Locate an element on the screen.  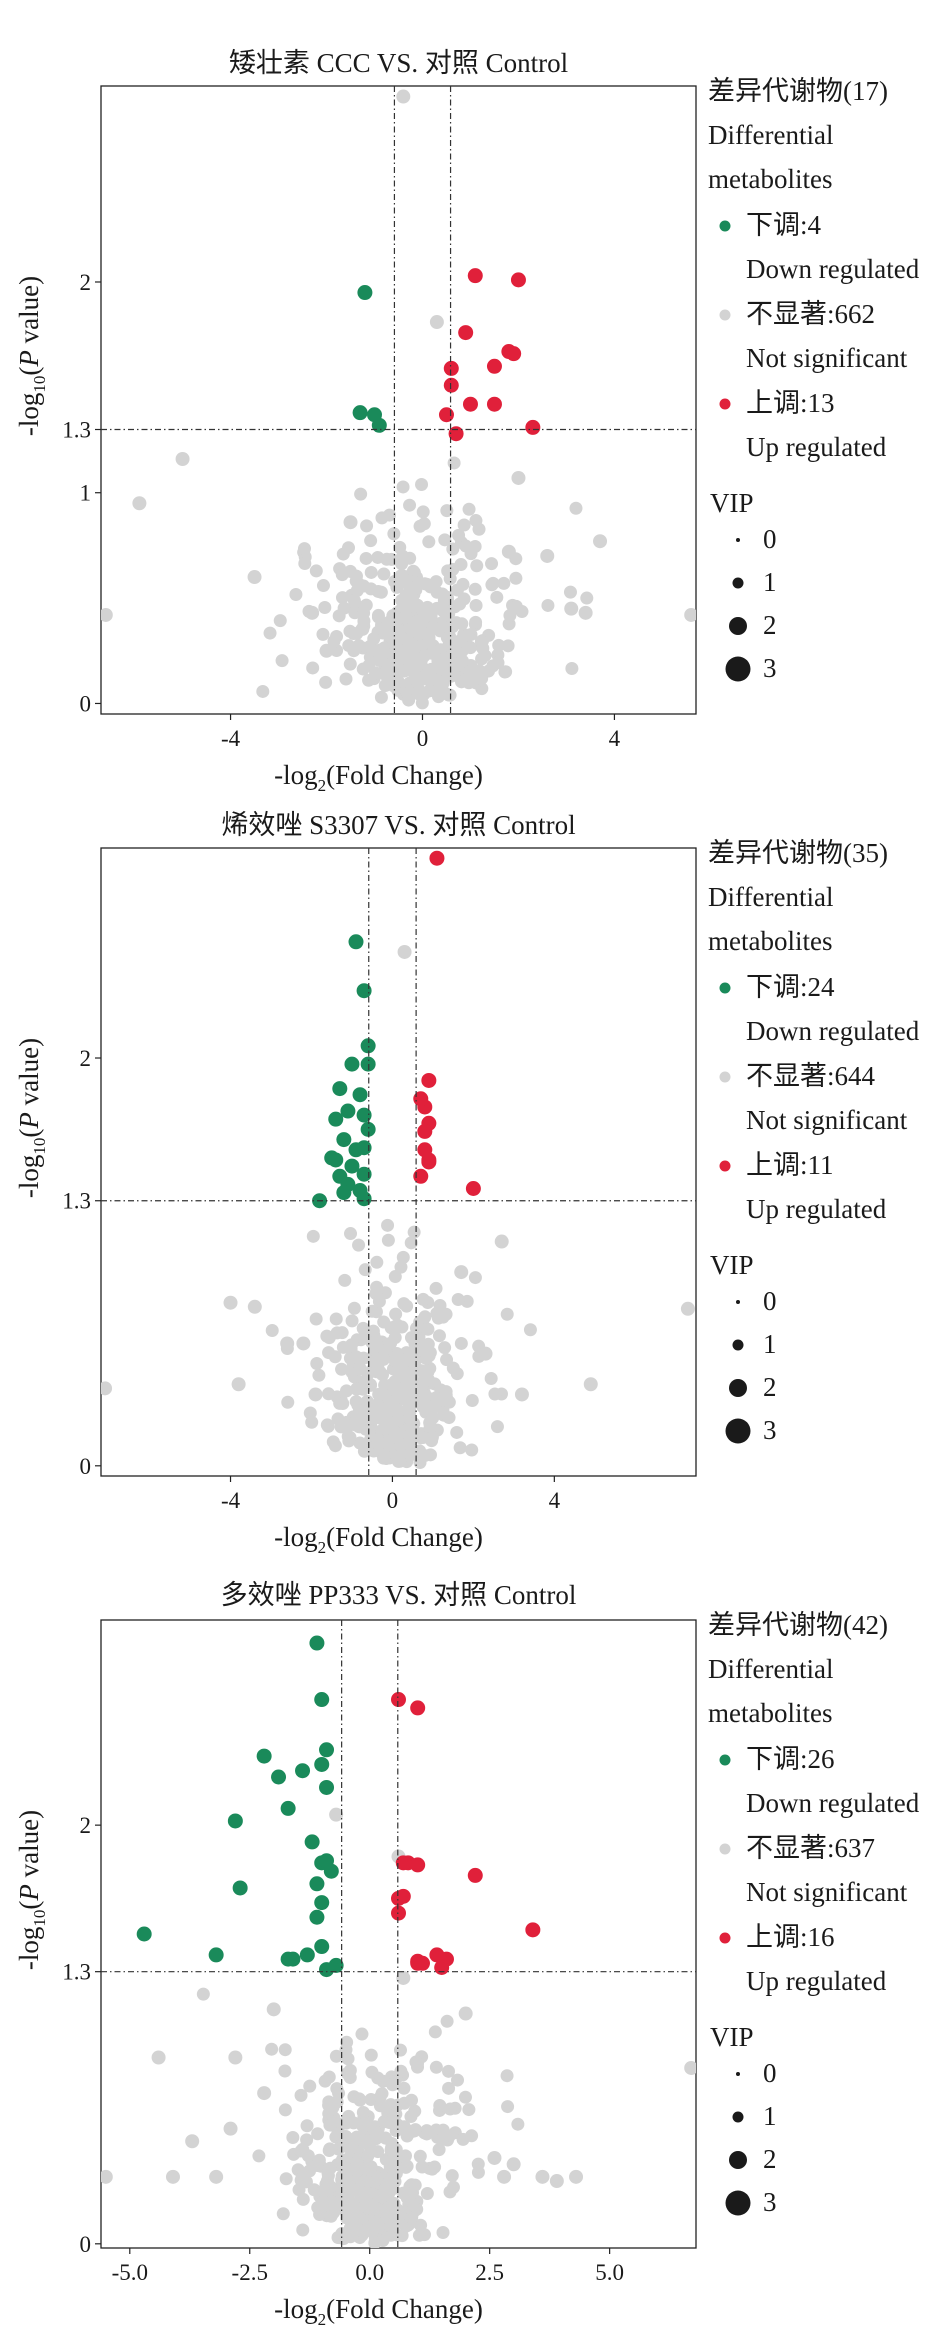
legend-label-cn: 下调:24 is located at coordinates (790, 987).